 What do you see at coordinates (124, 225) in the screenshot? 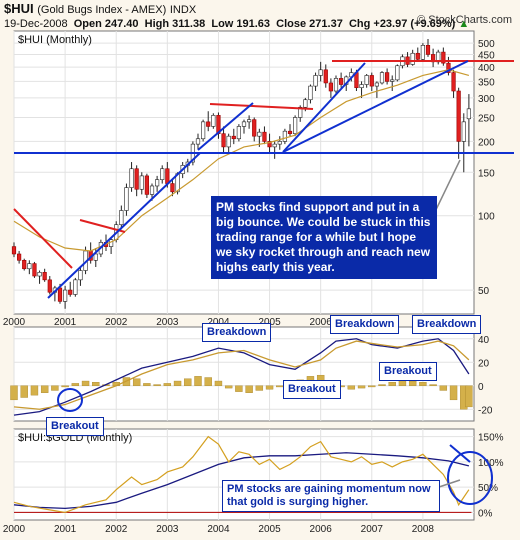
I see `uptrend-line-2000` at bounding box center [124, 225].